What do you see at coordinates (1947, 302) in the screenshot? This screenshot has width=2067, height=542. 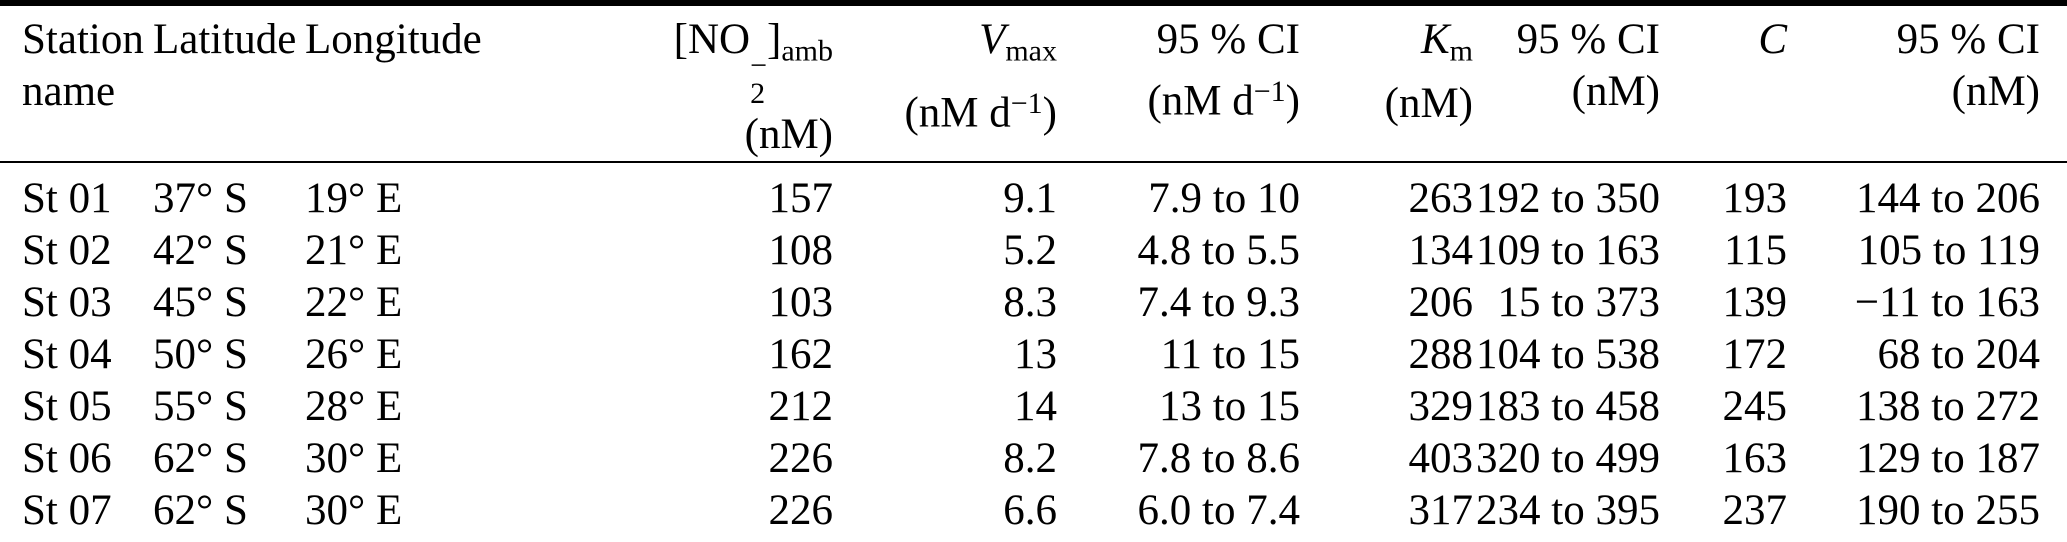 I see `cell-c_ci: −11 to 163` at bounding box center [1947, 302].